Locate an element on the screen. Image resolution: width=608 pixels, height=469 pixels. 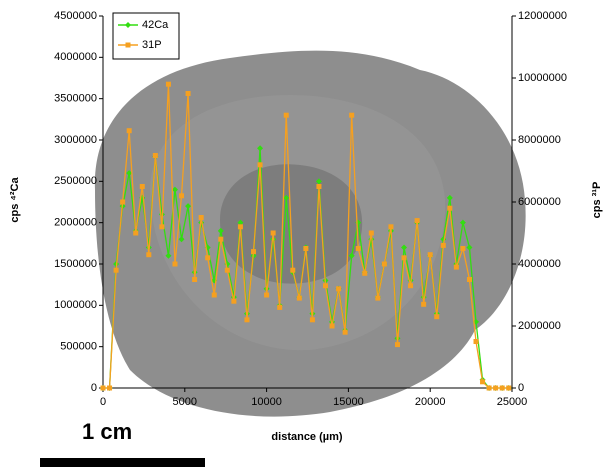
legend-box is located at coordinates (146, 36).